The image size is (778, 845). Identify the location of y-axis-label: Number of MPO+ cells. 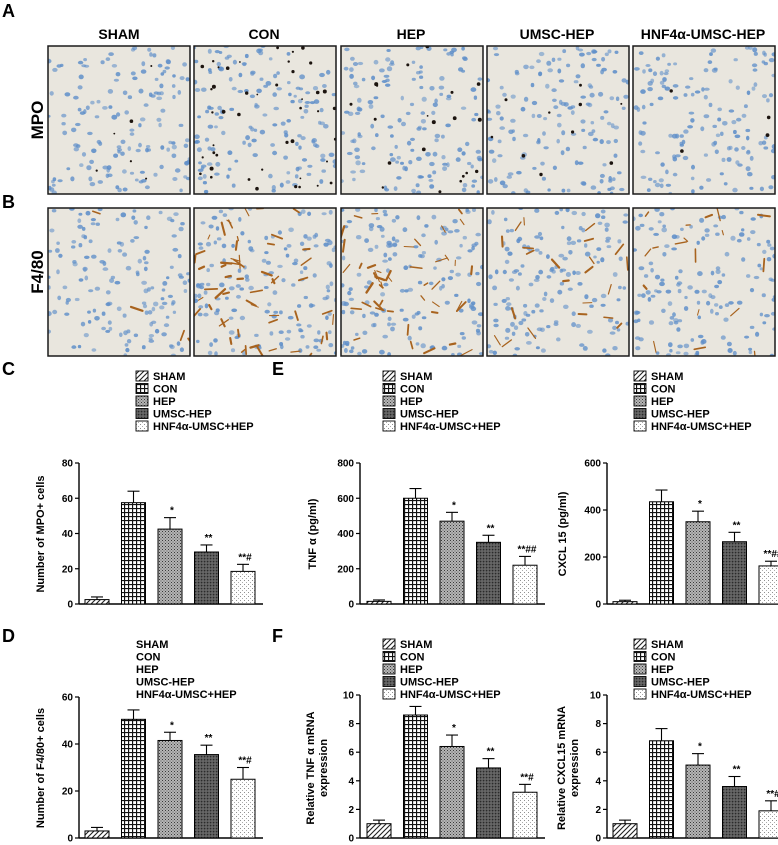
(41, 533).